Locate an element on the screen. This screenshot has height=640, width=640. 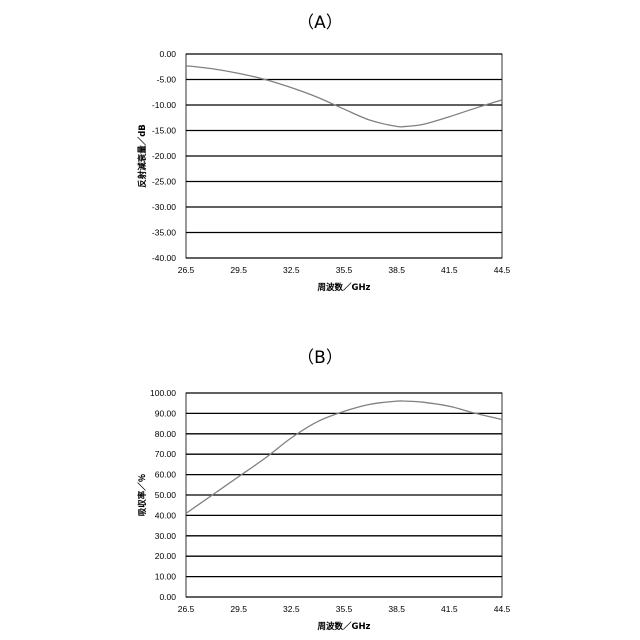
chart-b-x-tick-label: 41.5 is located at coordinates (449, 609).